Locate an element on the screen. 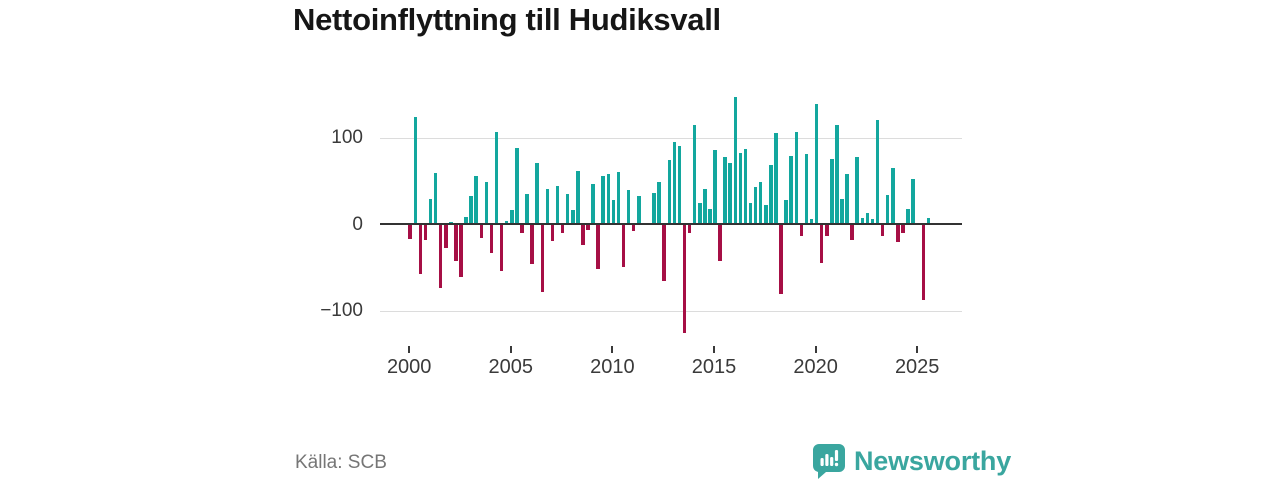 This screenshot has width=1280, height=480. bar-2016Q2 is located at coordinates (740, 188).